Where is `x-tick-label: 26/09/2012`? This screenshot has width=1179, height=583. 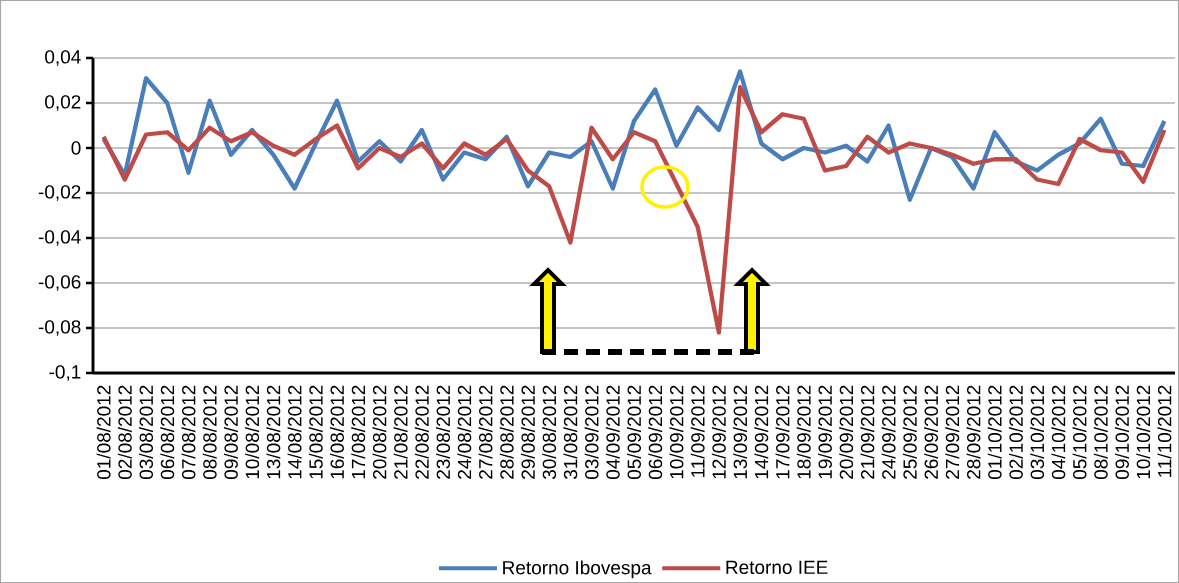 x-tick-label: 26/09/2012 is located at coordinates (931, 432).